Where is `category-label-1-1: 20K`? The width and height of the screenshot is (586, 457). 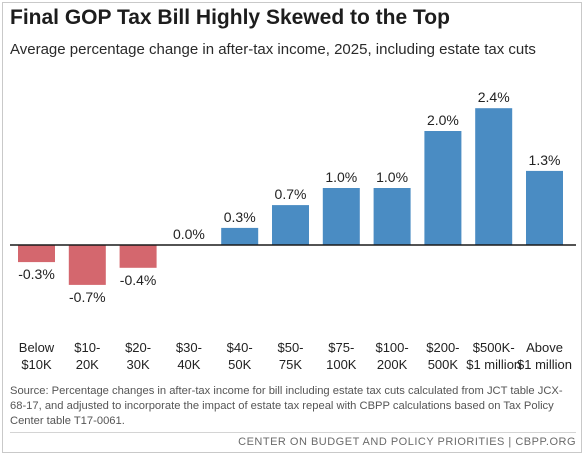 category-label-1-1: 20K is located at coordinates (87, 364).